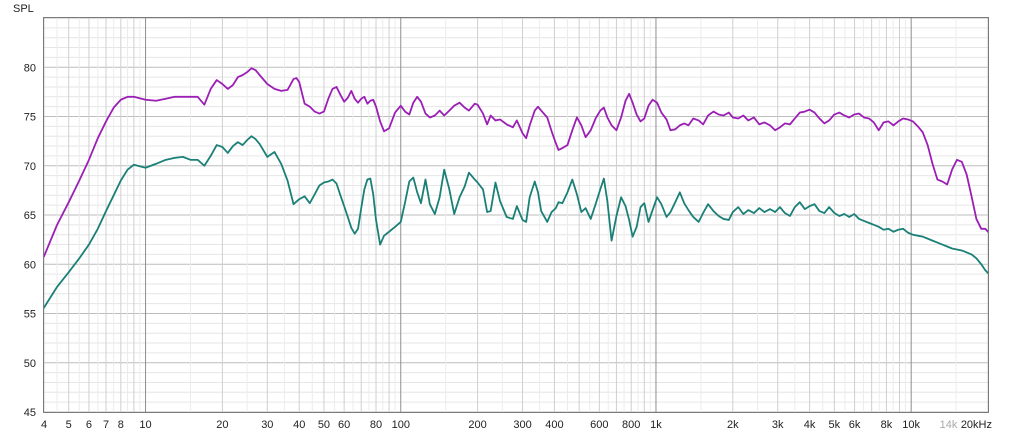 The image size is (1009, 437). Describe the element at coordinates (344, 425) in the screenshot. I see `x-tick-label: 60` at that location.